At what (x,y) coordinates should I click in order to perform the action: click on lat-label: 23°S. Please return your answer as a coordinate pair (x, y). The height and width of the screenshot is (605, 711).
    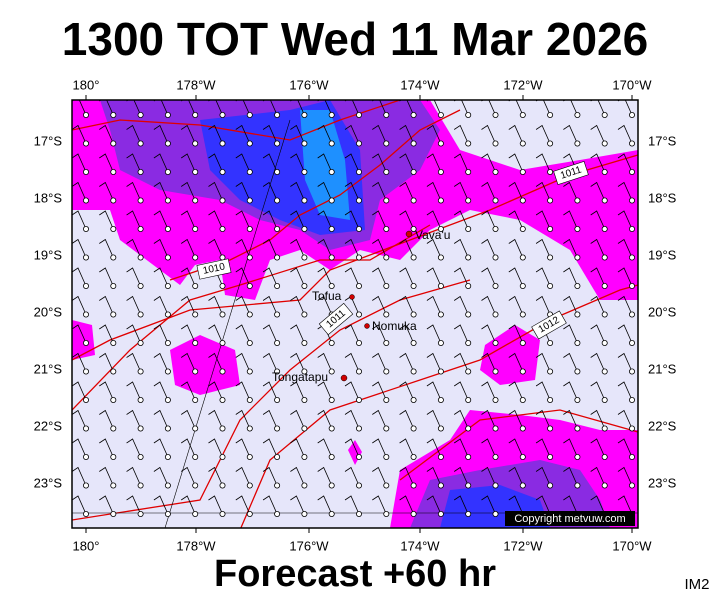
    Looking at the image, I should click on (48, 482).